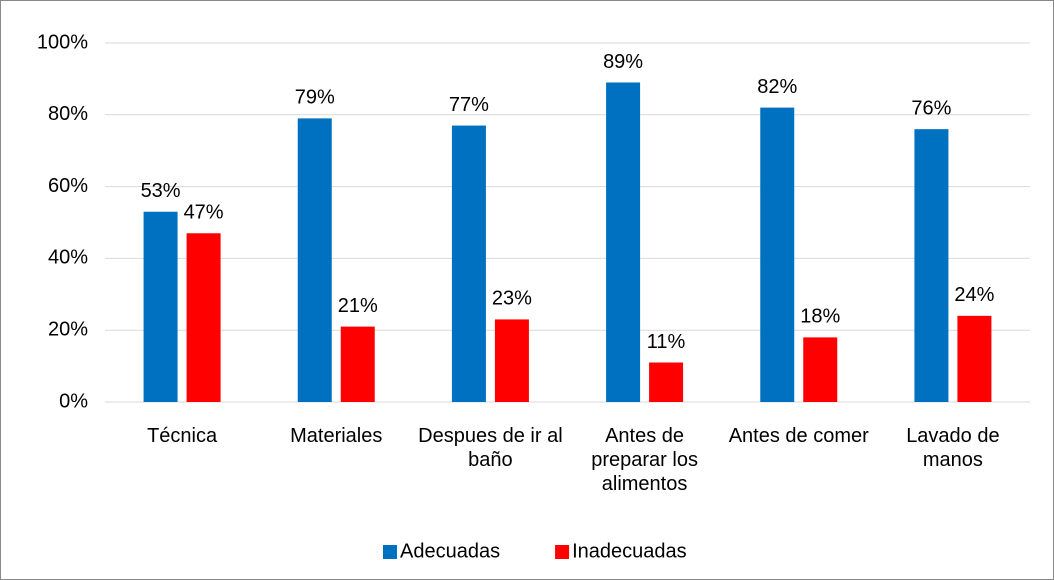 This screenshot has height=580, width=1054. I want to click on x-tick-label: Antes de preparar los alimentos, so click(644, 460).